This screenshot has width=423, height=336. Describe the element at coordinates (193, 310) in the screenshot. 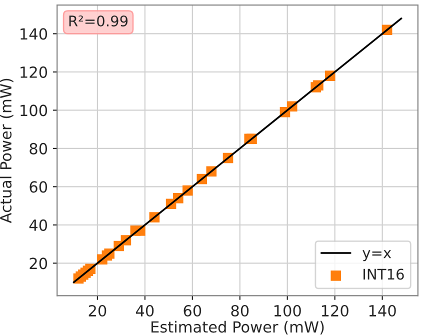

I see `x-tick-label: 60` at that location.